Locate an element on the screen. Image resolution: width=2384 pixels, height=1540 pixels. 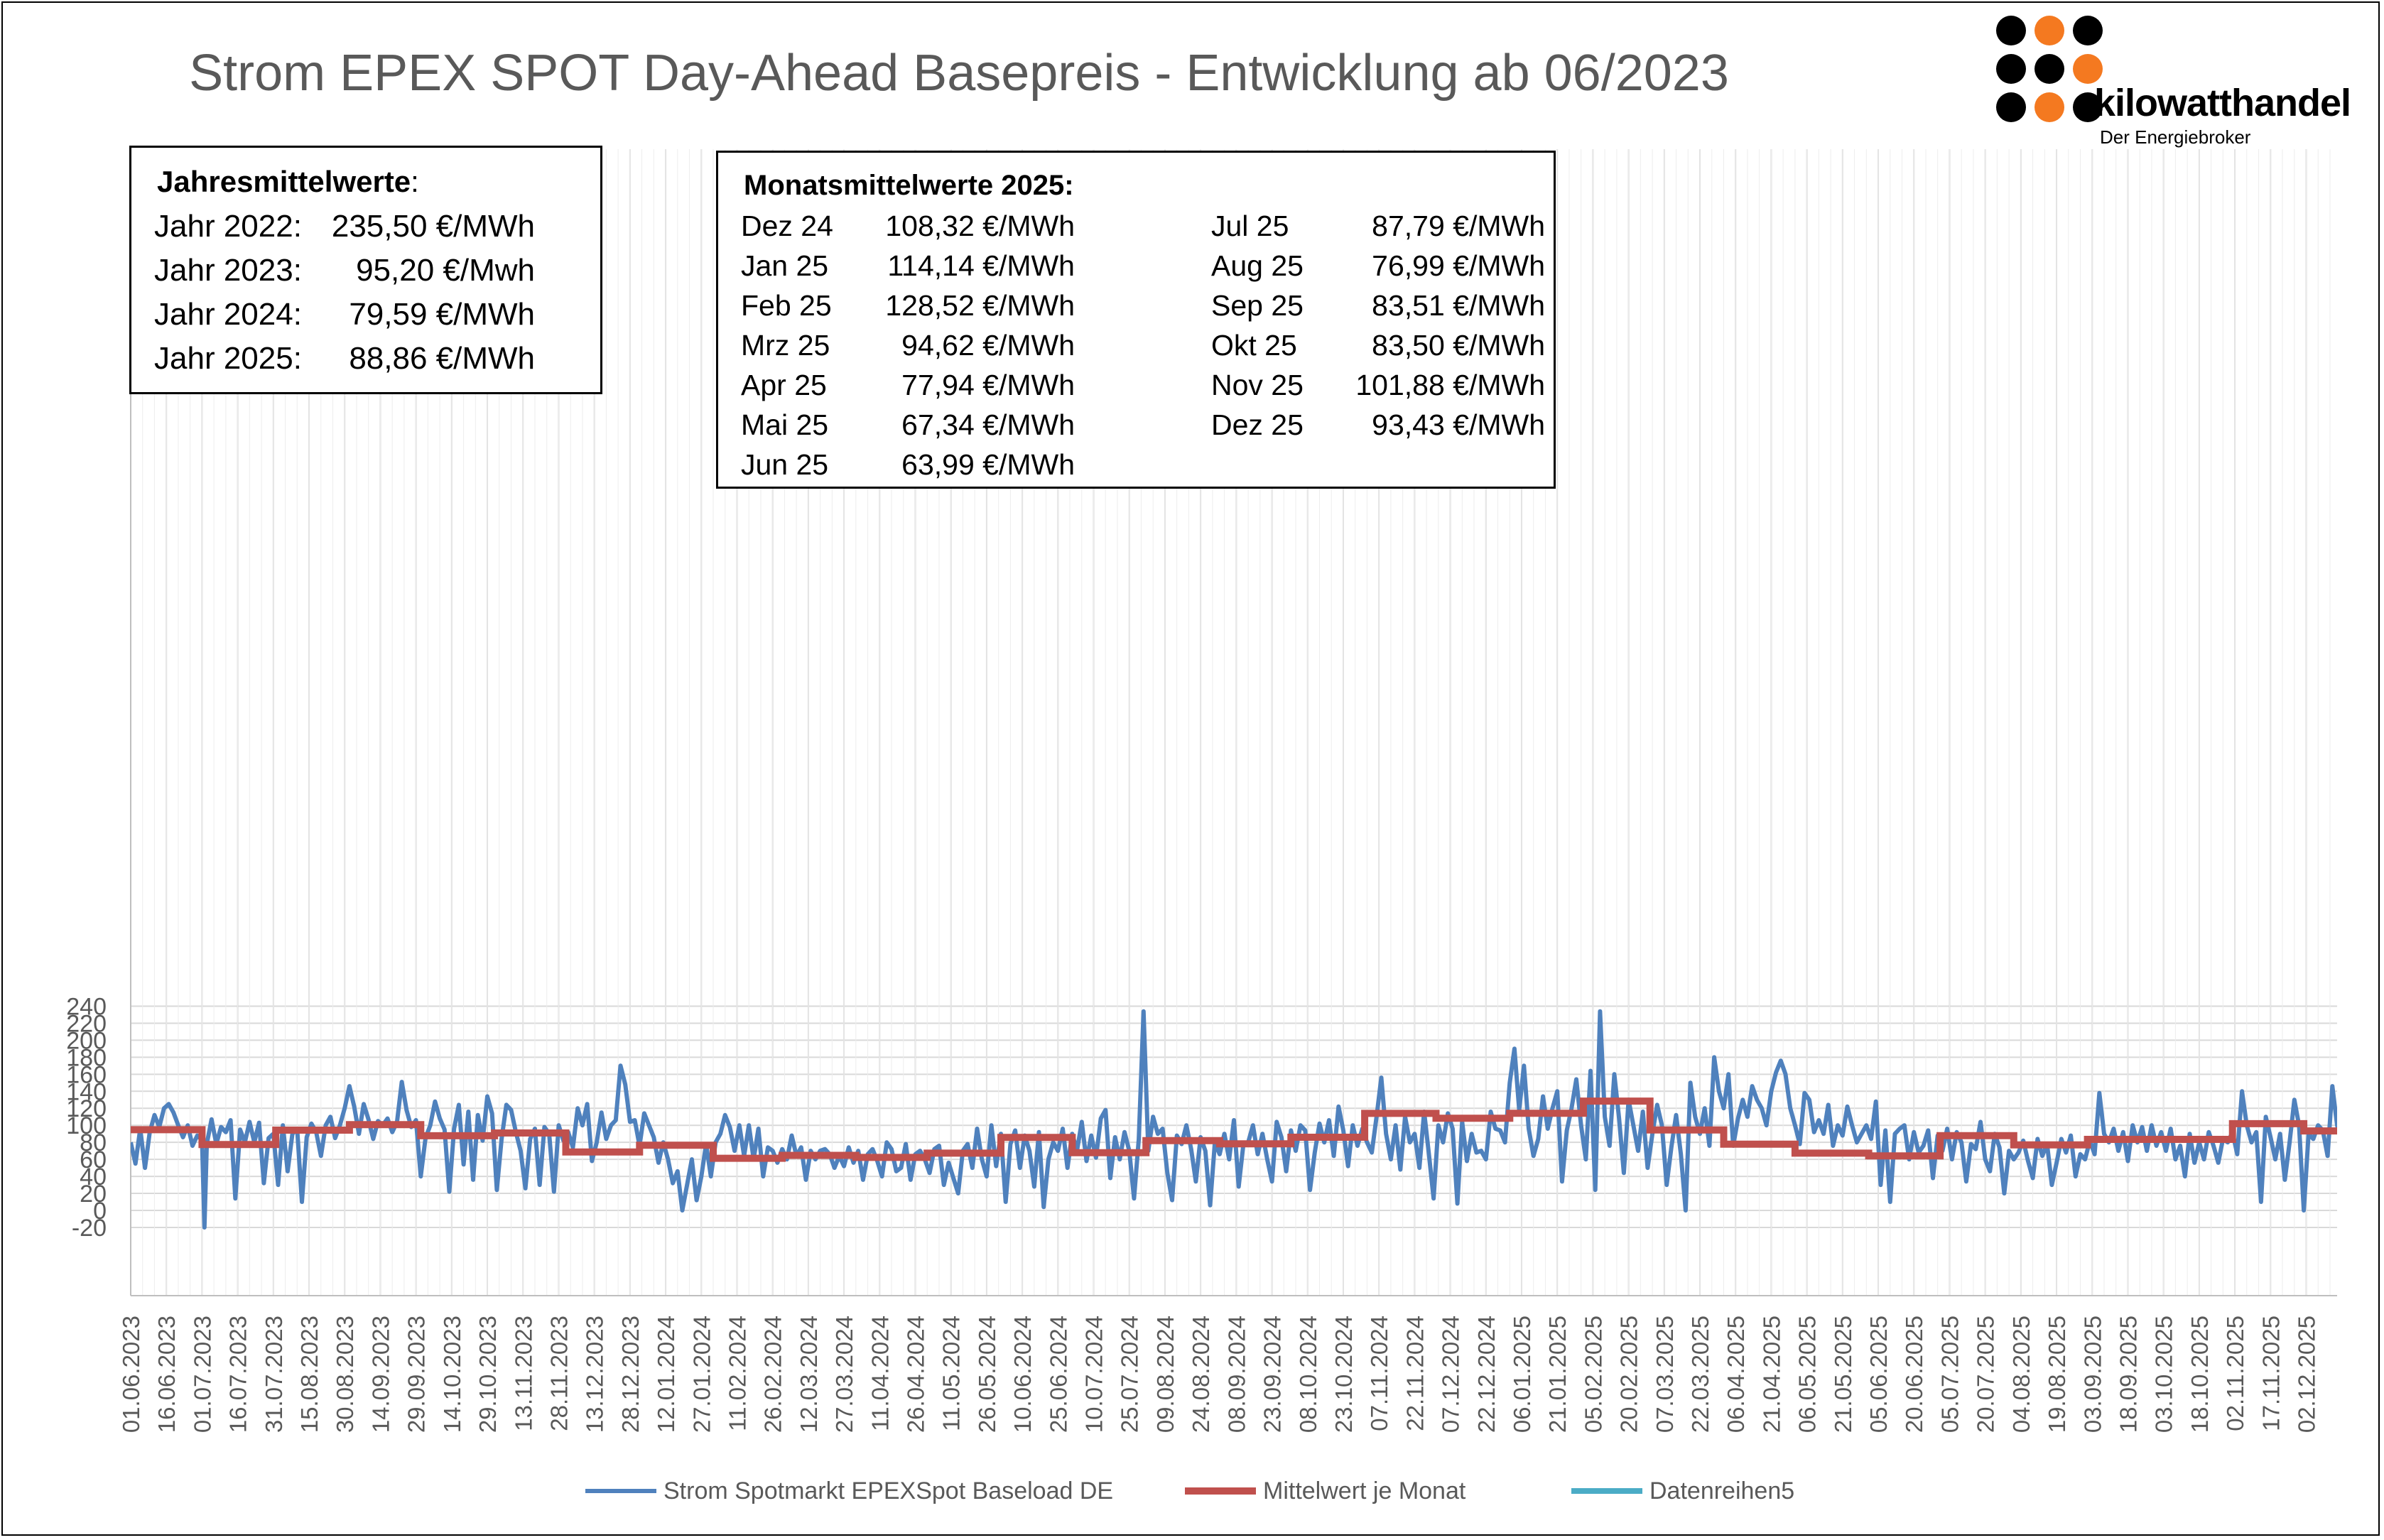
x-tick-label: 06.04.2025 is located at coordinates (1736, 1374).